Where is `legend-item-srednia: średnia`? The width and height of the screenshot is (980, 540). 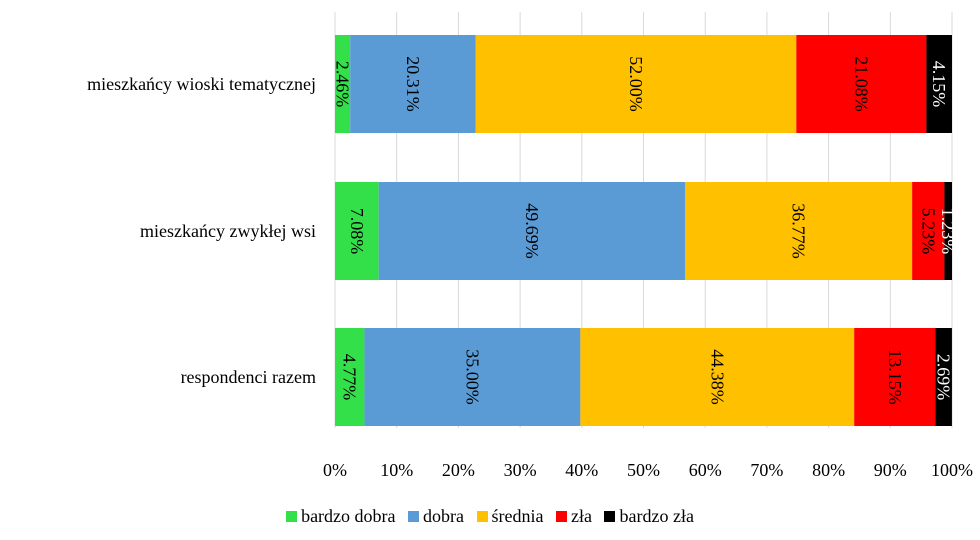 legend-item-srednia: średnia is located at coordinates (510, 516).